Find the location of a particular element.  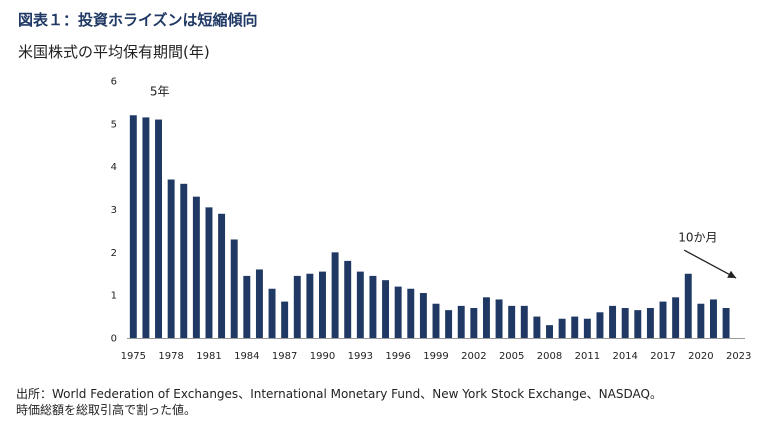

x-tick-label: 1999 is located at coordinates (435, 356).